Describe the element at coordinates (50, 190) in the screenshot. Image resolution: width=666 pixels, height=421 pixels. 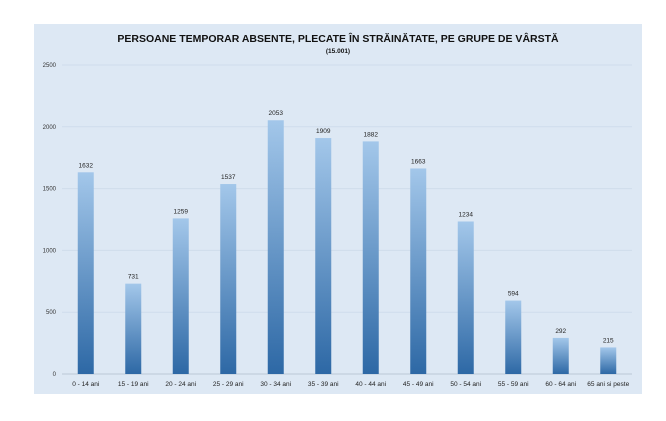
I see `y-tick-label: 1500` at that location.